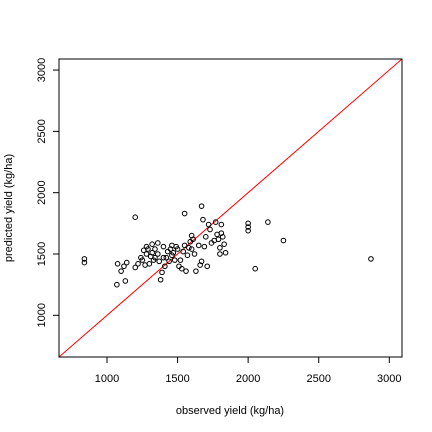 The image size is (432, 432). I want to click on x-axis-label: observed yield (kg/ha), so click(230, 411).